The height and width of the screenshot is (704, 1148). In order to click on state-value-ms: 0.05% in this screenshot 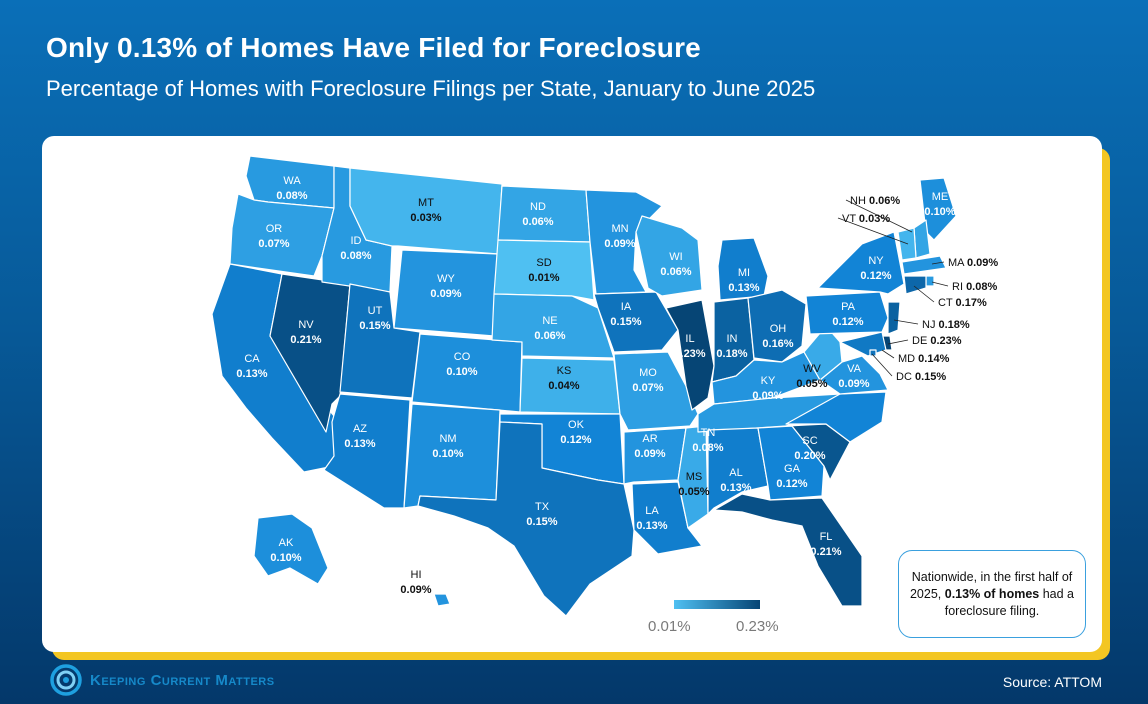, I will do `click(693, 492)`.